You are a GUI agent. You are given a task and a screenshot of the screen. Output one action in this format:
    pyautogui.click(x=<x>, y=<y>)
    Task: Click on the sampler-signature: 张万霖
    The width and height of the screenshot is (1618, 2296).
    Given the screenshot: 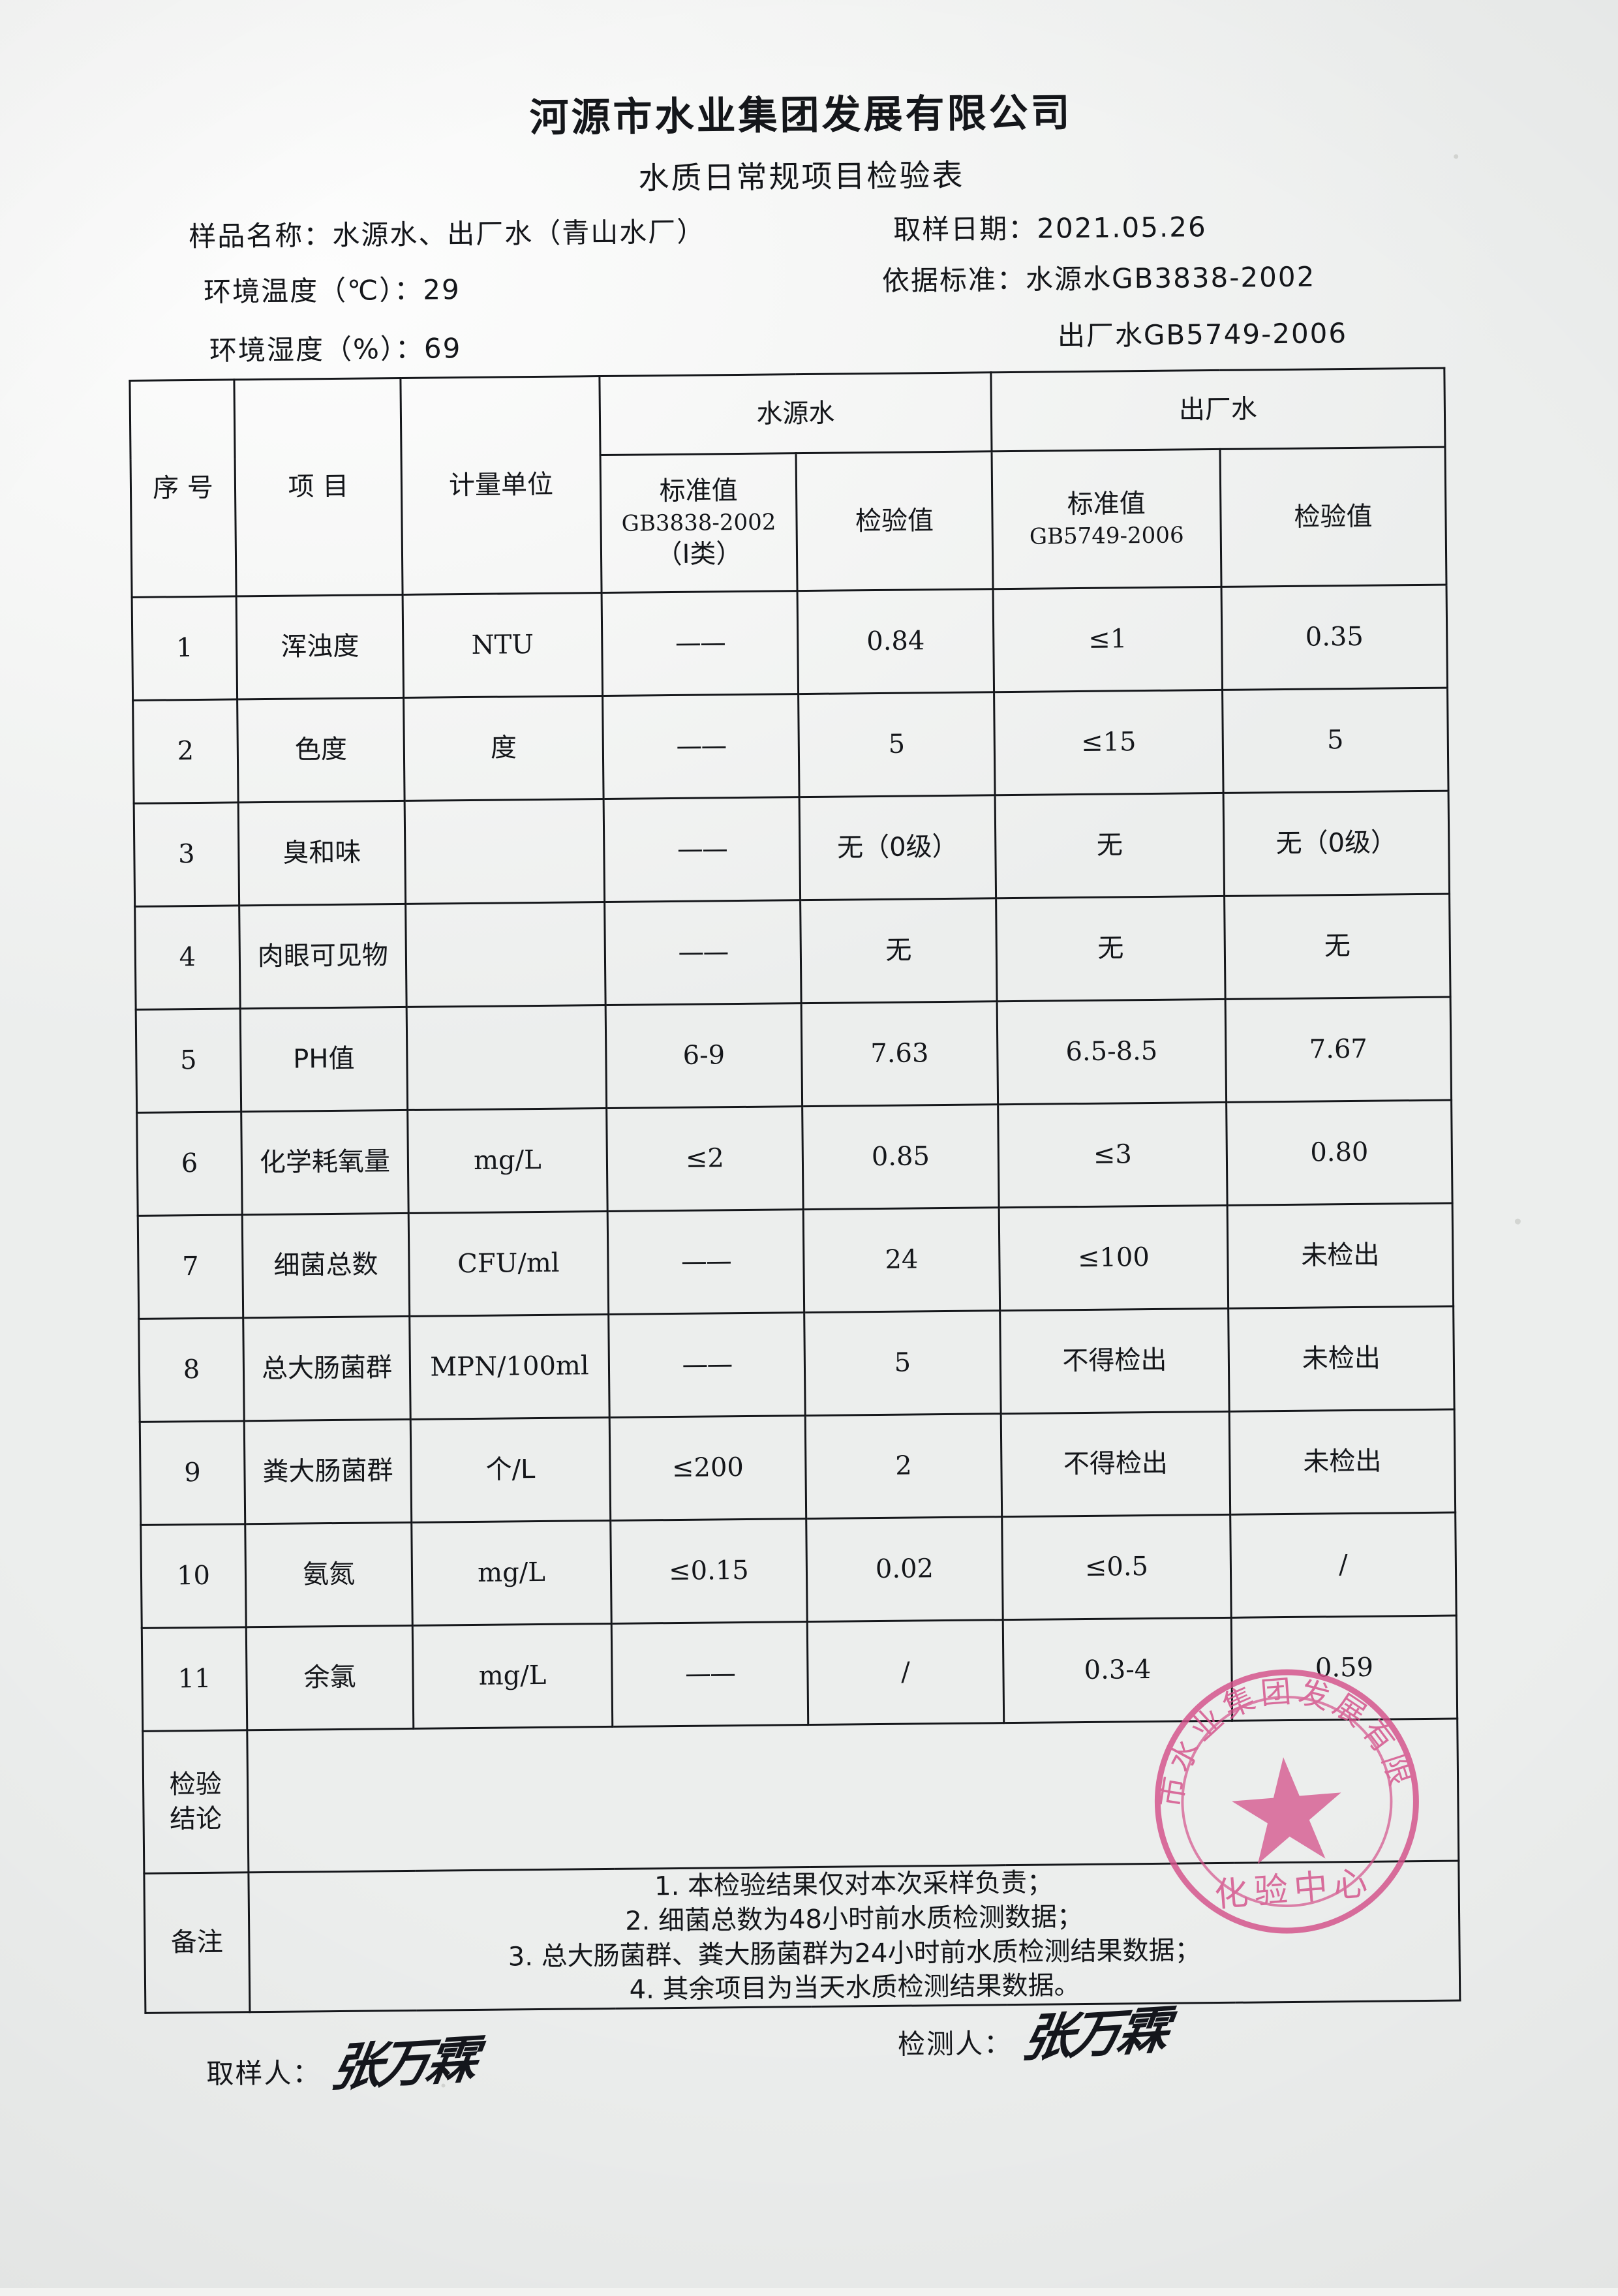 What is the action you would take?
    pyautogui.click(x=403, y=2064)
    